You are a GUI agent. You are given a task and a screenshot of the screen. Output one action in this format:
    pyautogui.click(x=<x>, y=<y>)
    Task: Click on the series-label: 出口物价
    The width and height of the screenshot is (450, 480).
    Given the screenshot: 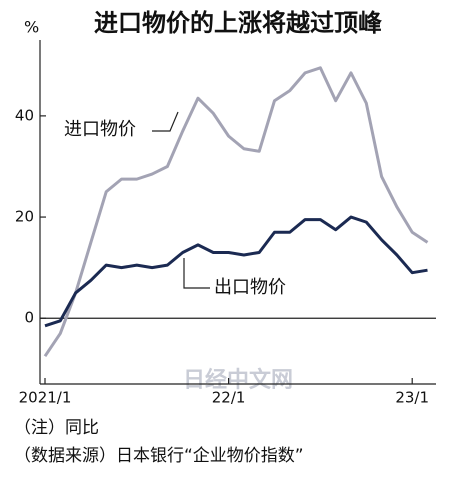 What is the action you would take?
    pyautogui.click(x=250, y=287)
    